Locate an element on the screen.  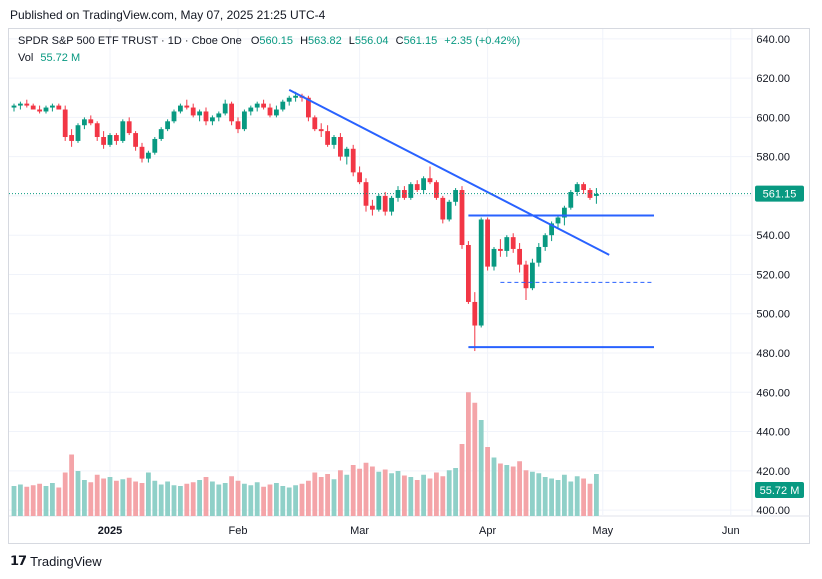
price-tick-label: 600.00 is located at coordinates (773, 118).